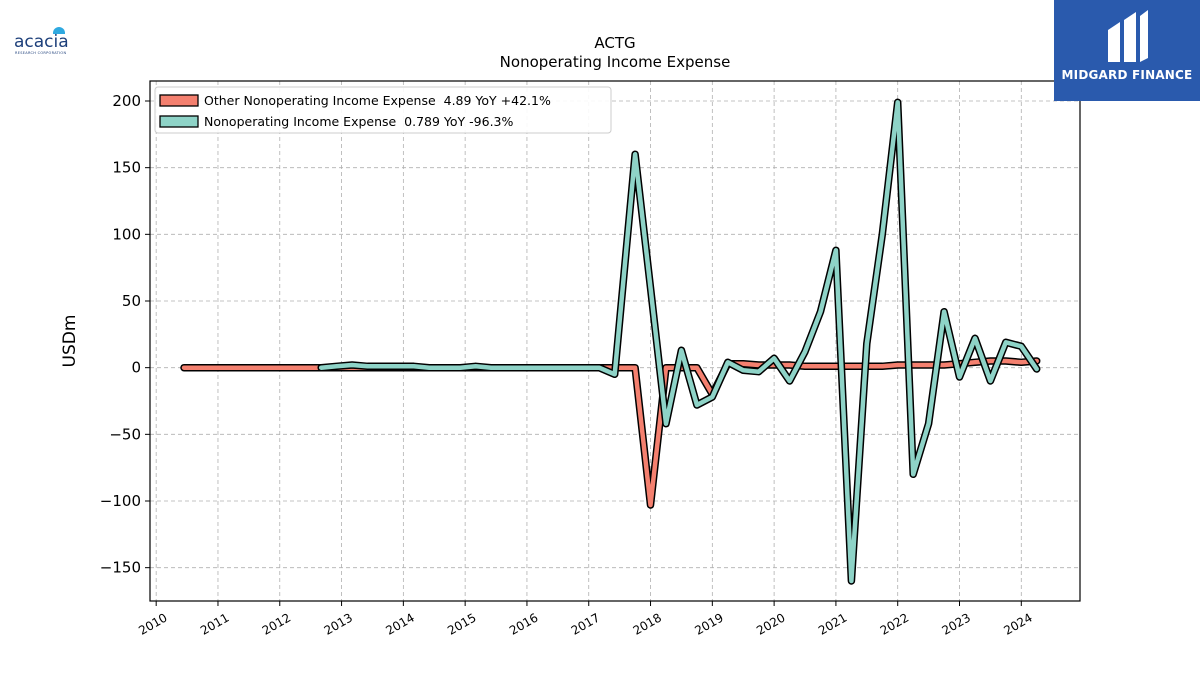 This screenshot has height=675, width=1200. Describe the element at coordinates (214, 623) in the screenshot. I see `x-tick-label: 2011` at that location.